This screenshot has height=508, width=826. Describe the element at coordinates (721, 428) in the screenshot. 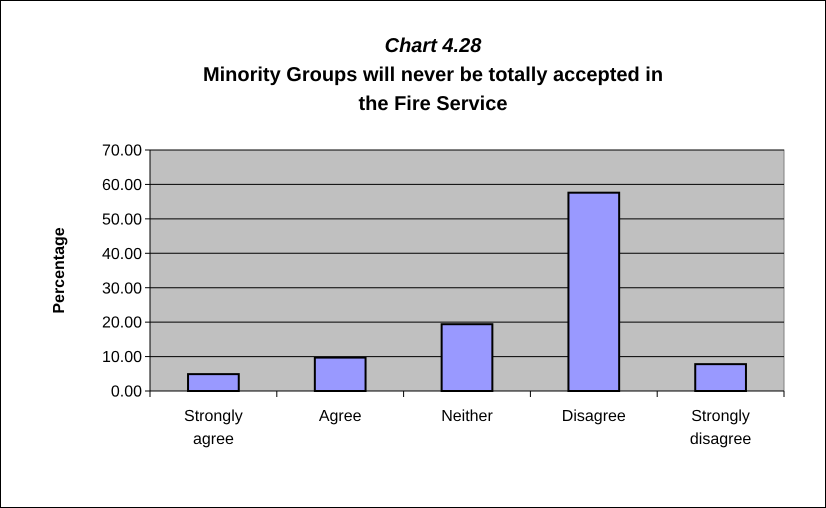

I see `x-tick-label: Strongly disagree` at that location.